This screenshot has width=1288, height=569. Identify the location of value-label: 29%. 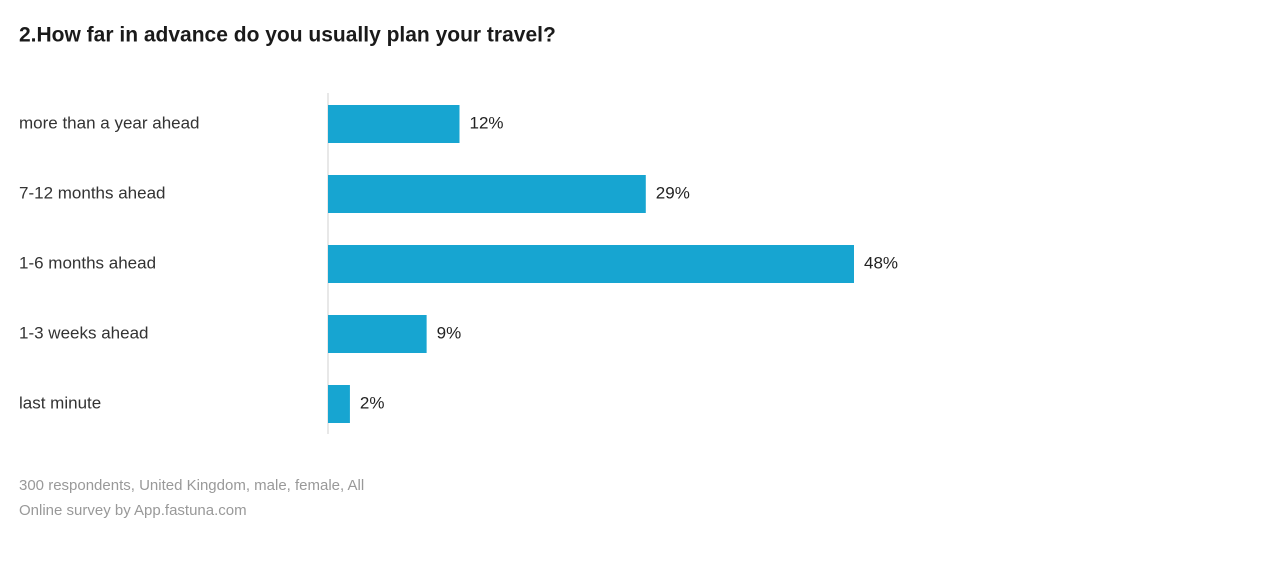
(673, 192).